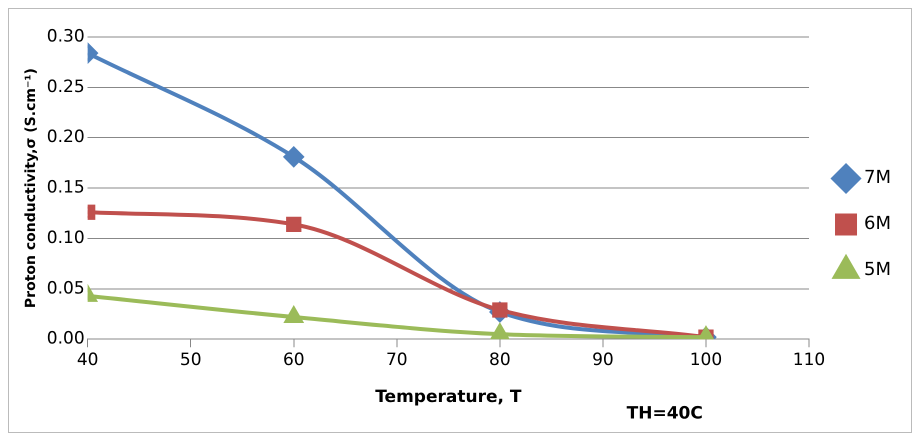 This screenshot has width=922, height=443. What do you see at coordinates (31, 188) in the screenshot?
I see `y-axis-title: Proton conductivity,σ (S.cm⁻¹)` at bounding box center [31, 188].